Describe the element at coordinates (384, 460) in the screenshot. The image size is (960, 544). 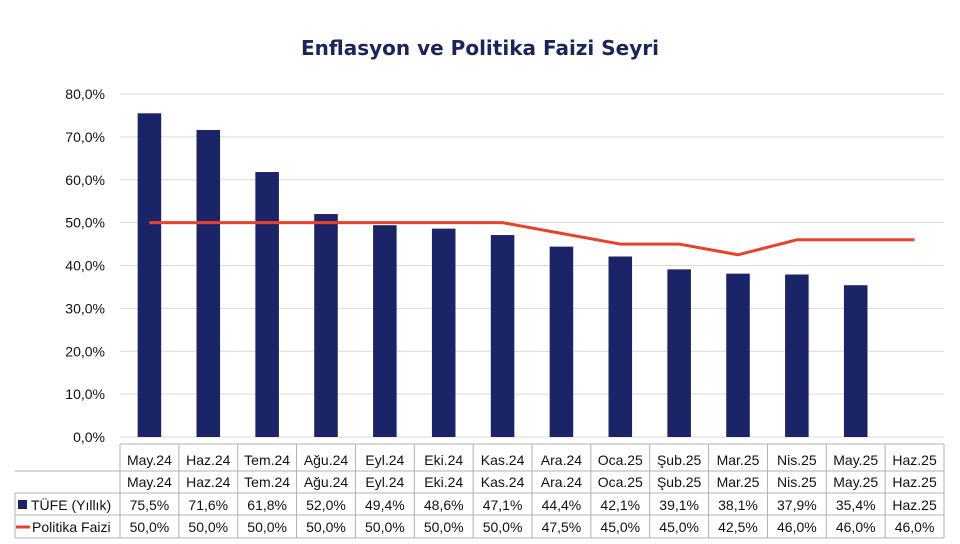
I see `x-tick-label: Eyl.24` at that location.